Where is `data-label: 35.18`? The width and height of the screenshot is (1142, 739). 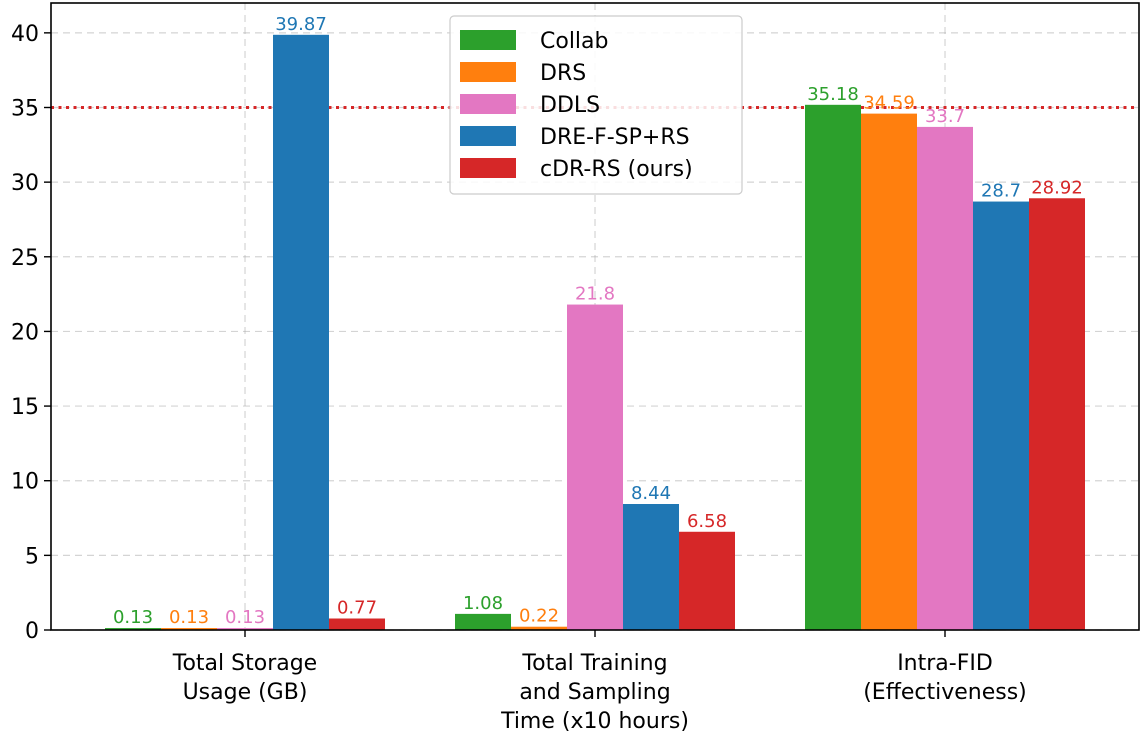 data-label: 35.18 is located at coordinates (833, 94).